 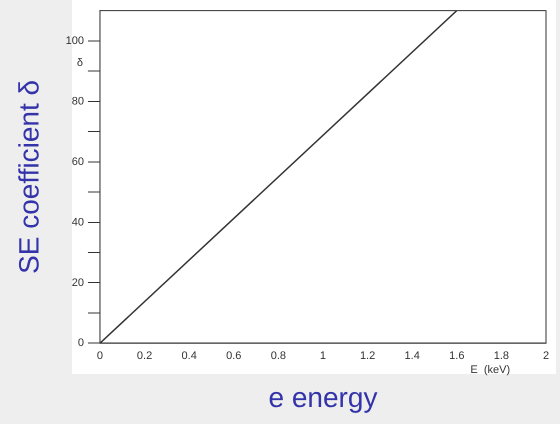 What do you see at coordinates (323, 397) in the screenshot?
I see `x-axis-title: e energy` at bounding box center [323, 397].